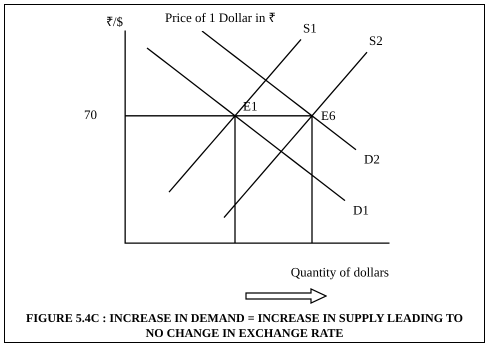 The image size is (491, 349). I want to click on text: 70, so click(90, 114).